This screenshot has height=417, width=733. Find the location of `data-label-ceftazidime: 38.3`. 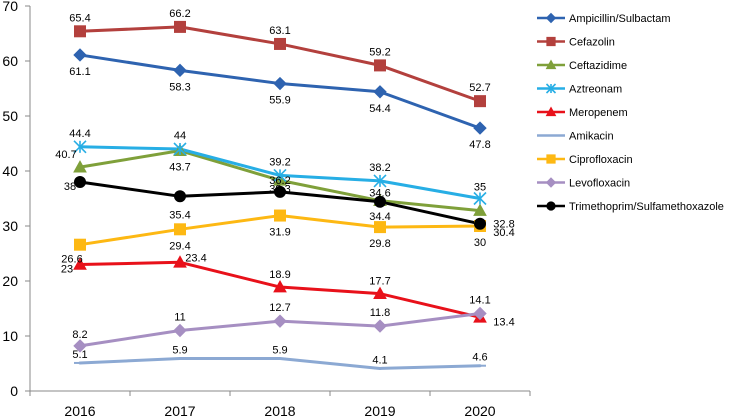

data-label-ceftazidime: 38.3 is located at coordinates (279, 189).